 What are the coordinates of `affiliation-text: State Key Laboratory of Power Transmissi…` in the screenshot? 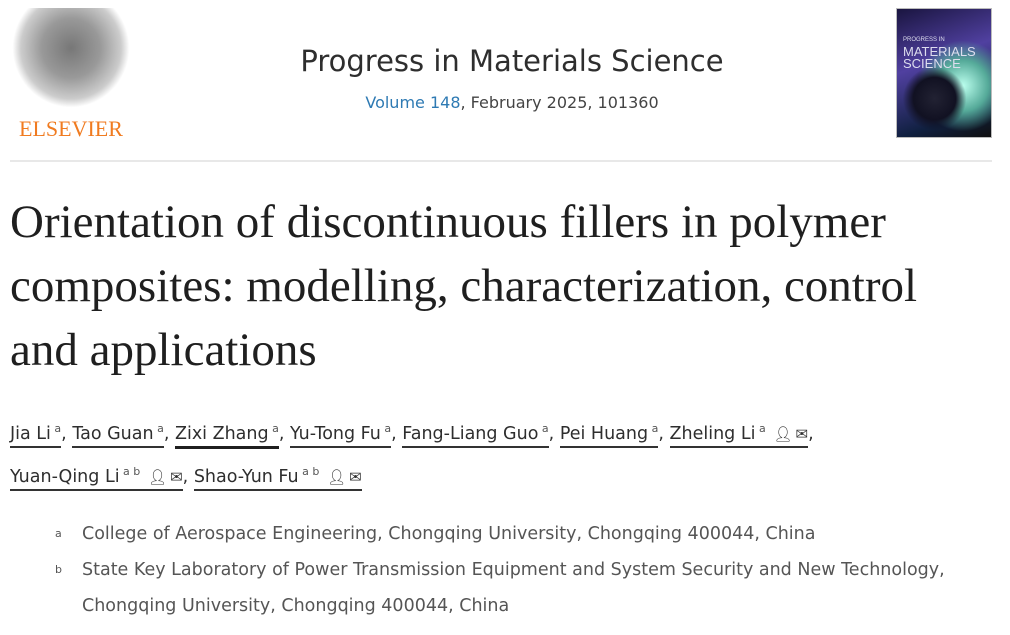 It's located at (513, 588).